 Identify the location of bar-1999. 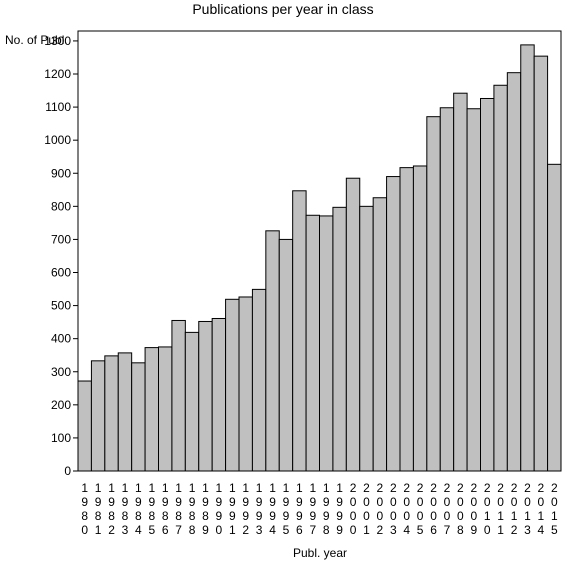
(339, 339).